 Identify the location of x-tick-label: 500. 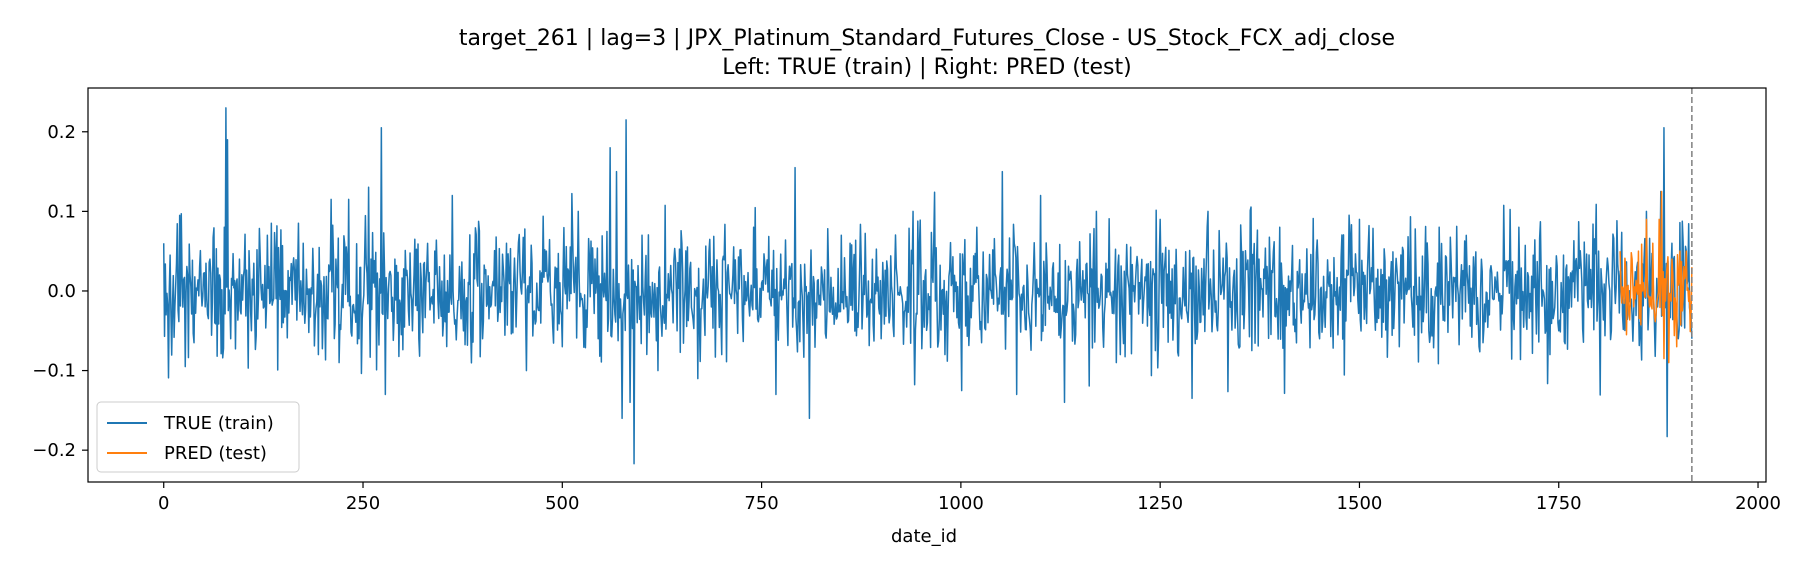
(562, 503).